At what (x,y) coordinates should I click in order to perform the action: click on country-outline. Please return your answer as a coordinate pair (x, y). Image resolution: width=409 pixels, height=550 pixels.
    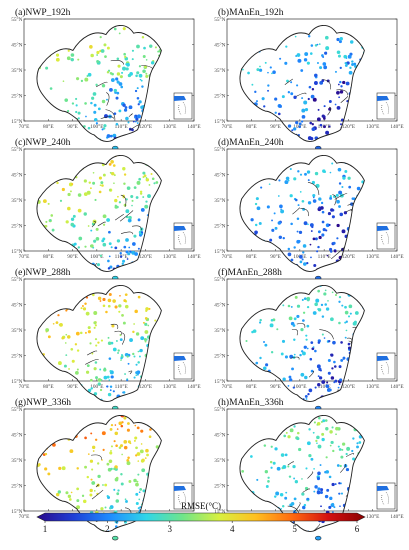
    Looking at the image, I should click on (302, 344).